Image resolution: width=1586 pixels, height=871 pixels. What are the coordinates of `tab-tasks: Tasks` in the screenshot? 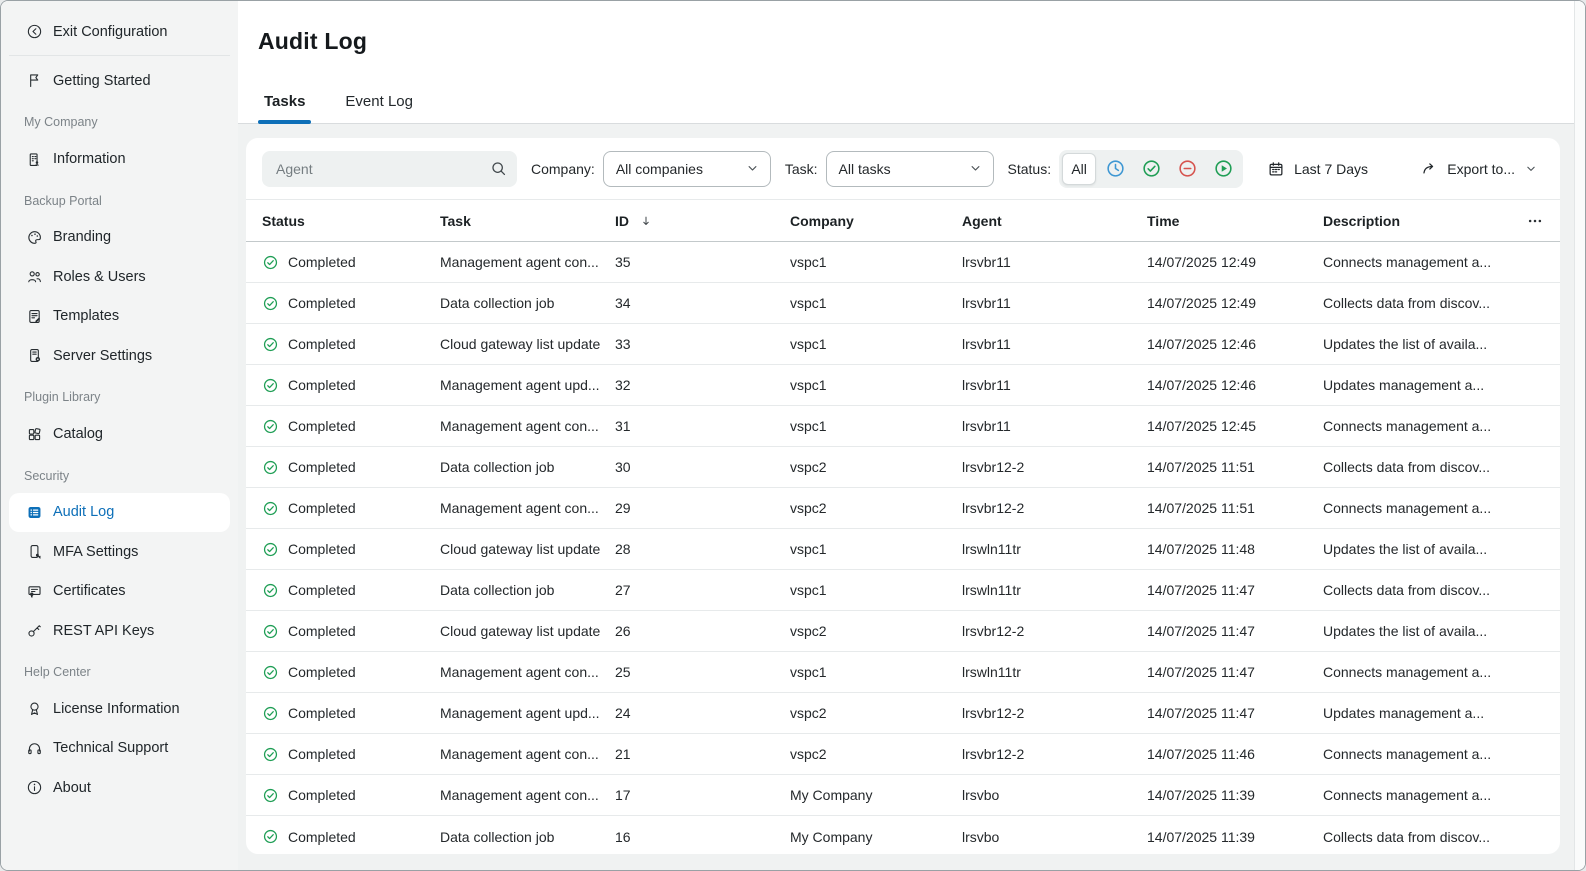 It's located at (285, 108).